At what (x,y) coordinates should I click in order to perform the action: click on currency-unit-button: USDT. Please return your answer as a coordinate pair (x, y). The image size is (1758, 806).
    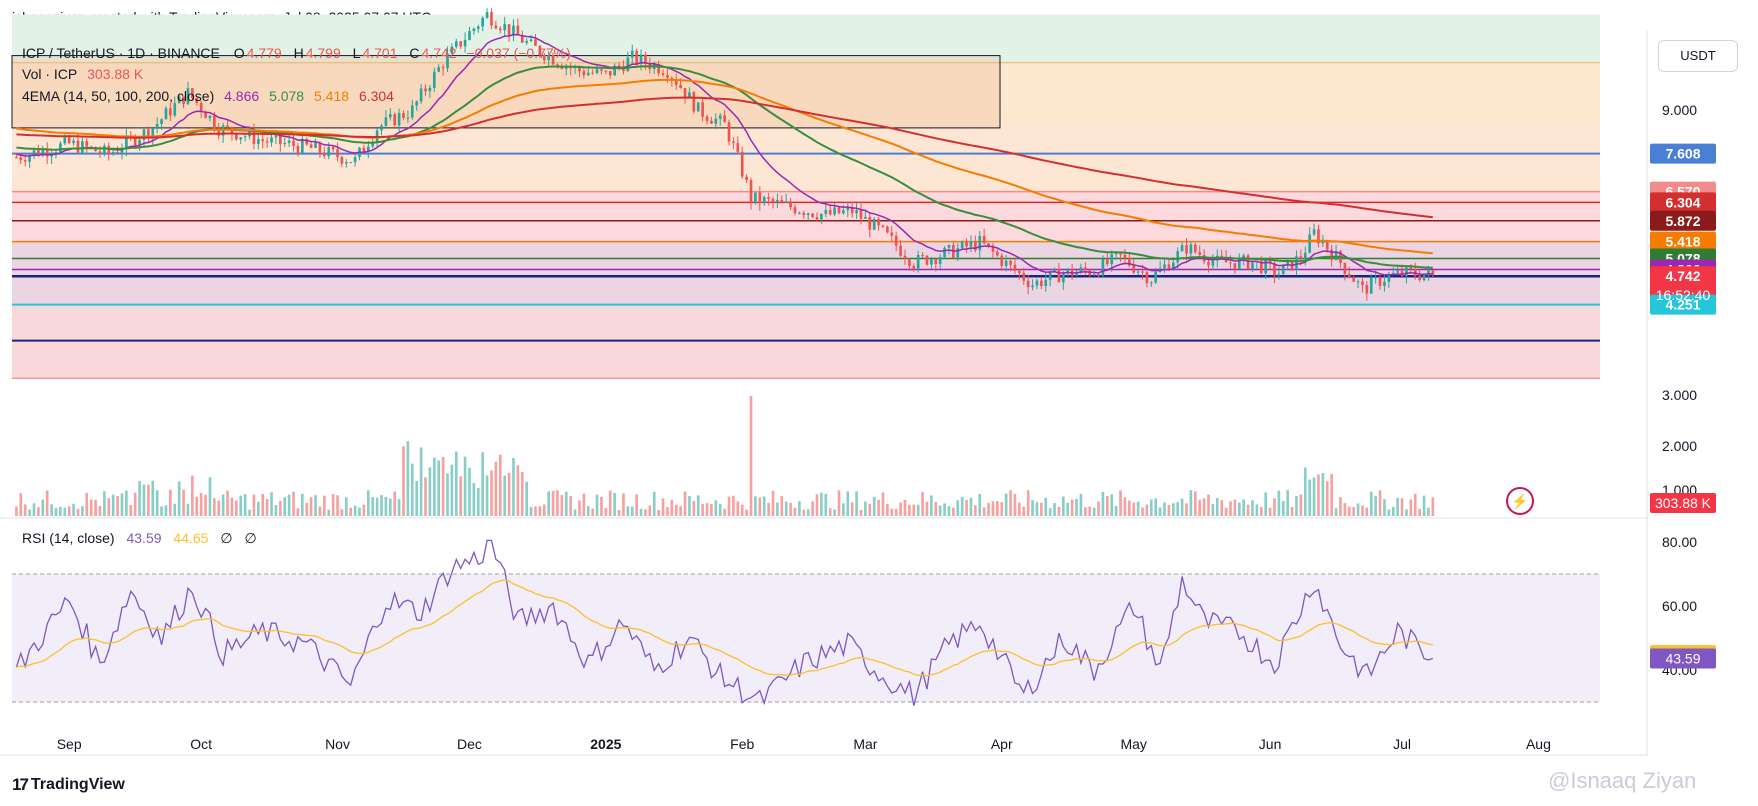
    Looking at the image, I should click on (1698, 56).